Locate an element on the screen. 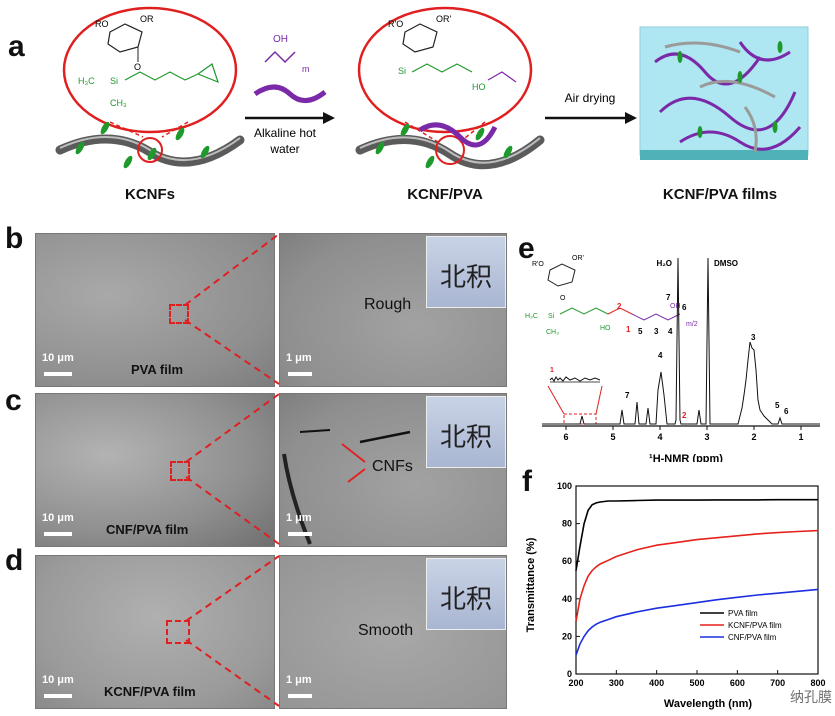  peak-label-dmso: DMSO is located at coordinates (726, 263).